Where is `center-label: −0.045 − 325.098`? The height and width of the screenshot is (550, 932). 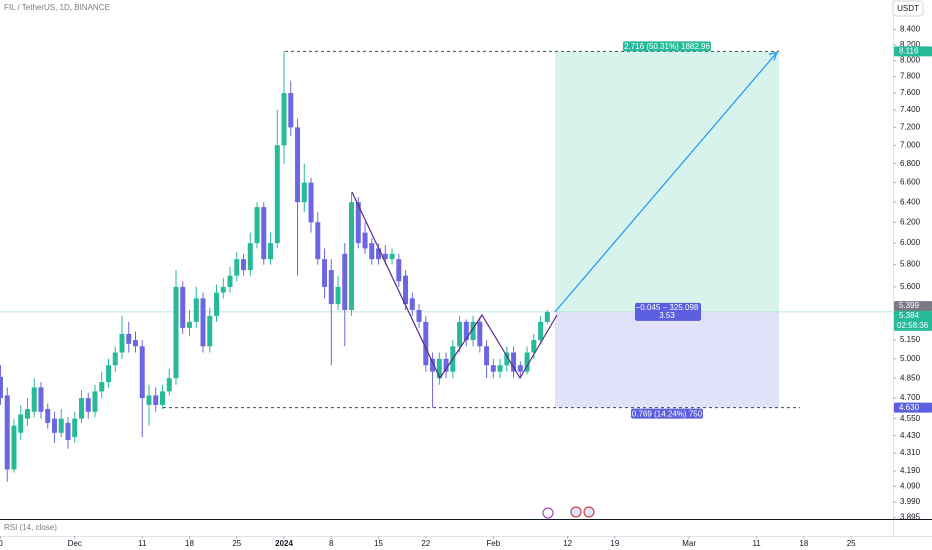 center-label: −0.045 − 325.098 is located at coordinates (667, 307).